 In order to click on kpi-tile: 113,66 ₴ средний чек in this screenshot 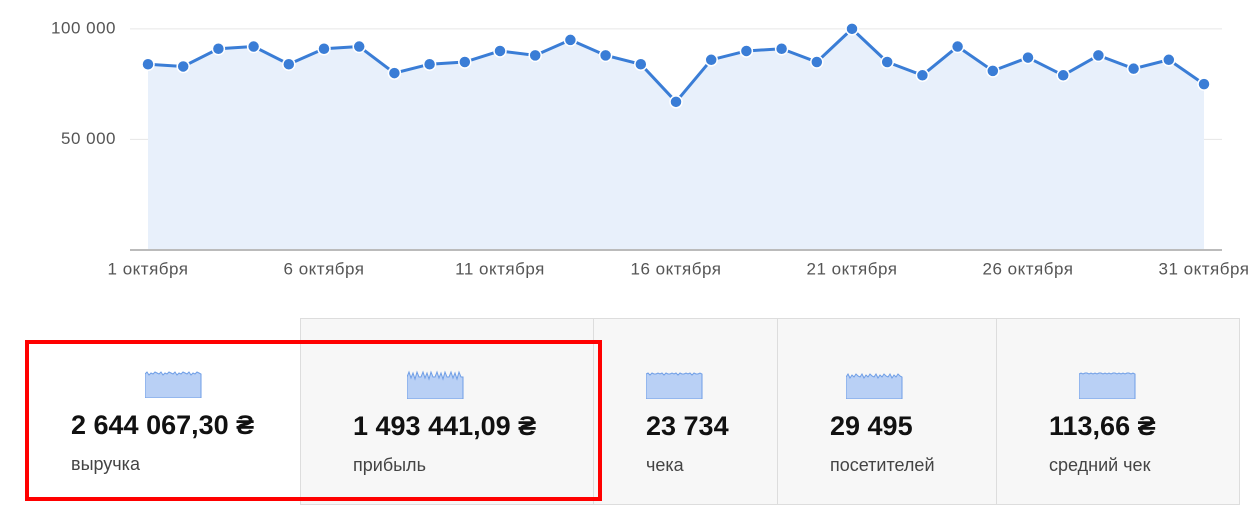, I will do `click(1118, 411)`.